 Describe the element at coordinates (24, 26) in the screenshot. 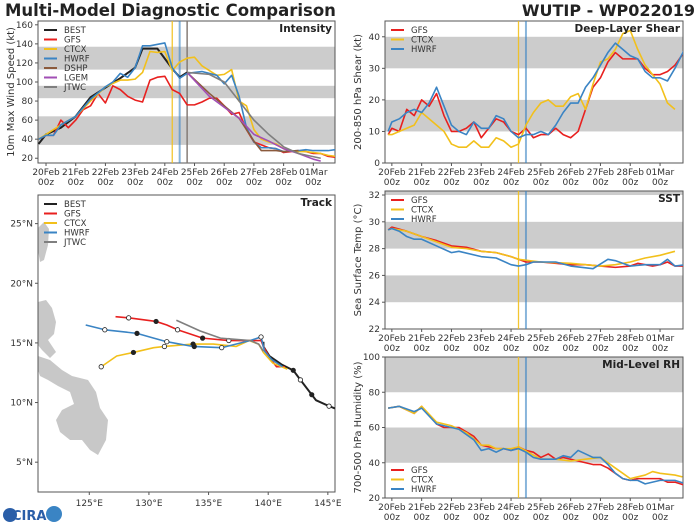

I see `y-tick-label: 160` at that location.